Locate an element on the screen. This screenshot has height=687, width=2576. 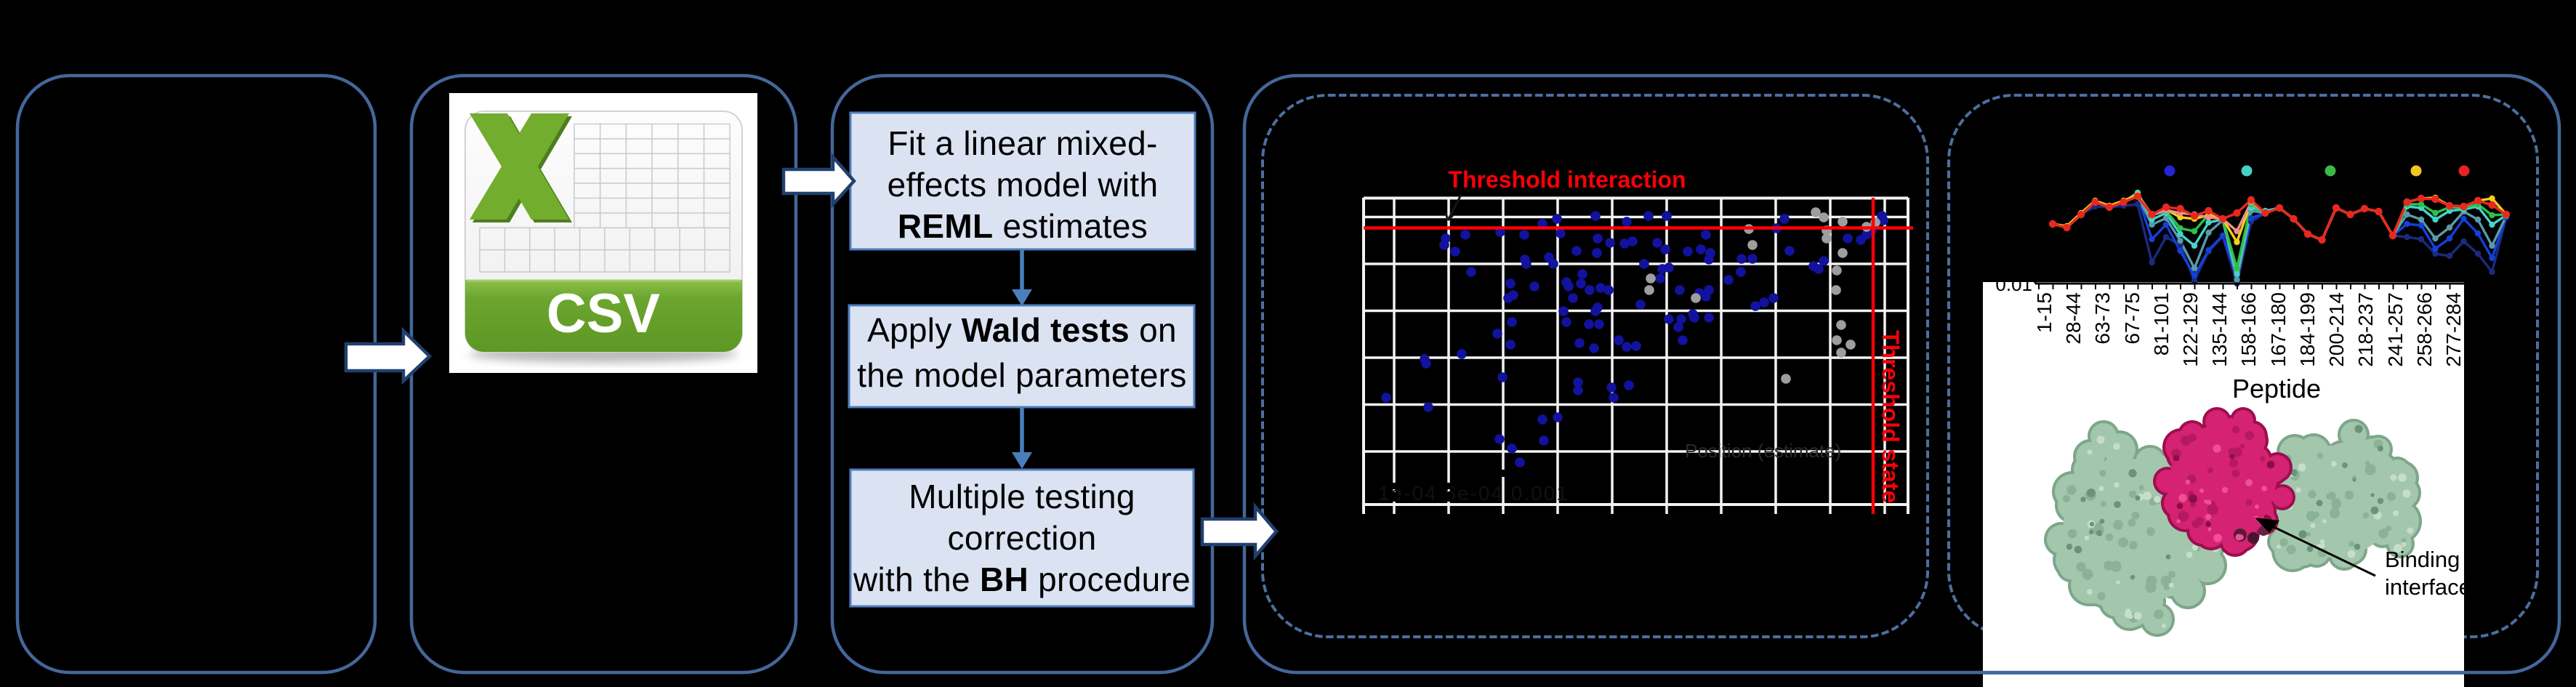
svg-text: with the BH procedure is located at coordinates (1022, 579).